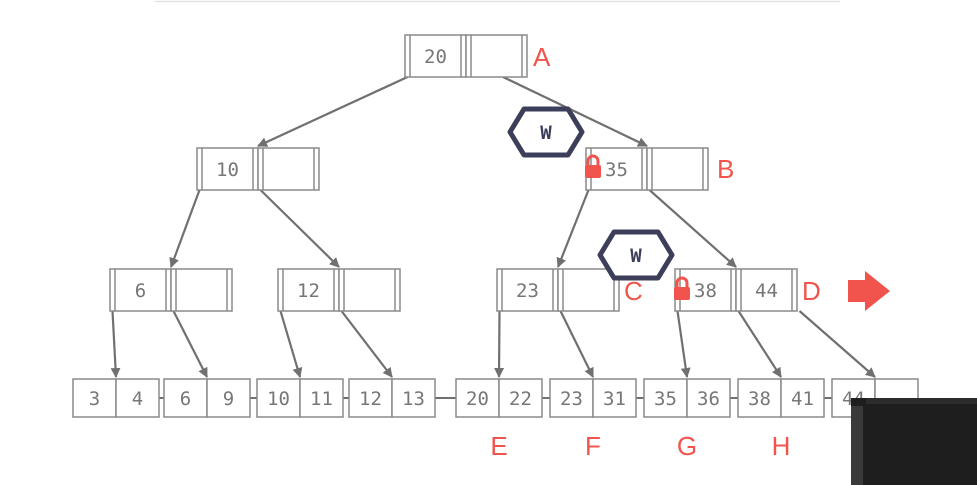 The height and width of the screenshot is (485, 977). I want to click on node-label-C: C, so click(633, 291).